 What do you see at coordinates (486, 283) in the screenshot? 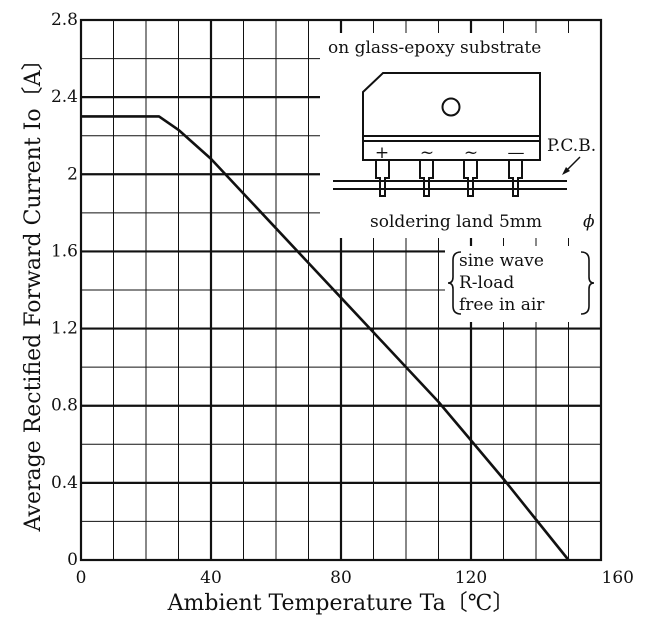
I see `condition-r-load: R-load` at bounding box center [486, 283].